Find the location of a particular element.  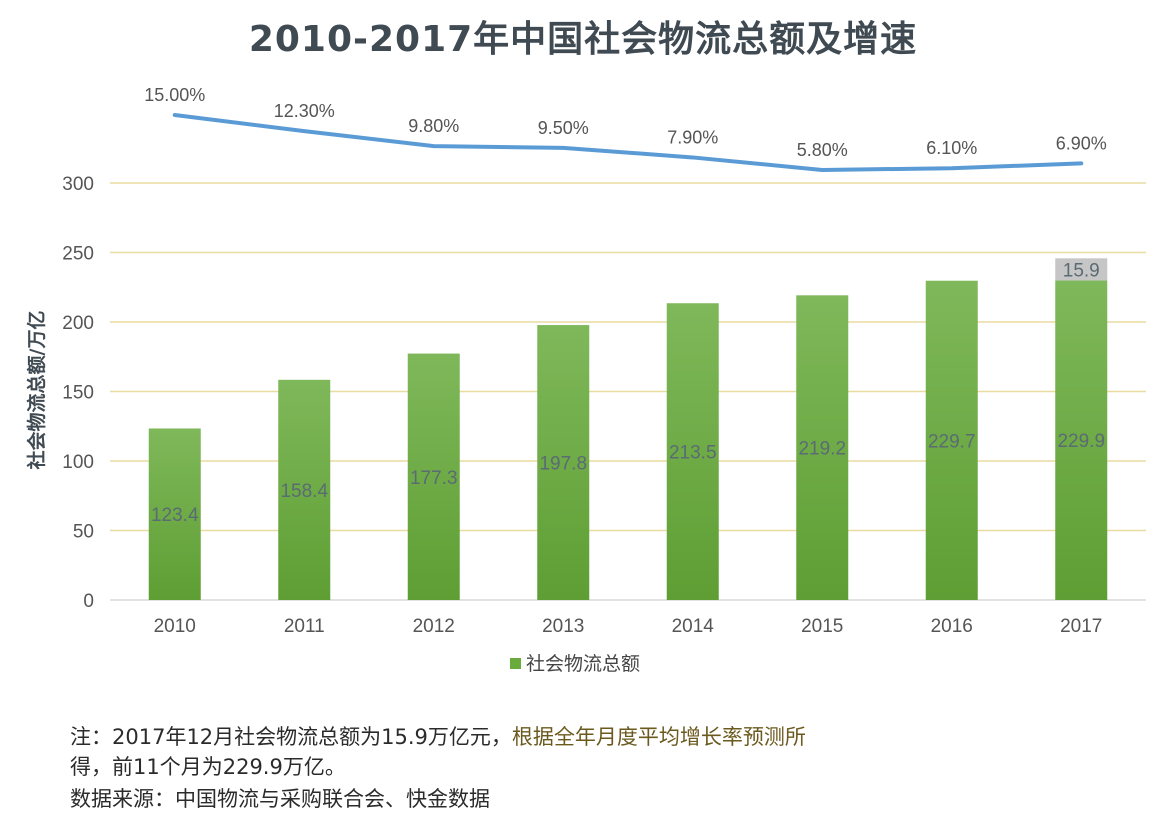

stacked-segment-label: 15.9 is located at coordinates (1081, 270).